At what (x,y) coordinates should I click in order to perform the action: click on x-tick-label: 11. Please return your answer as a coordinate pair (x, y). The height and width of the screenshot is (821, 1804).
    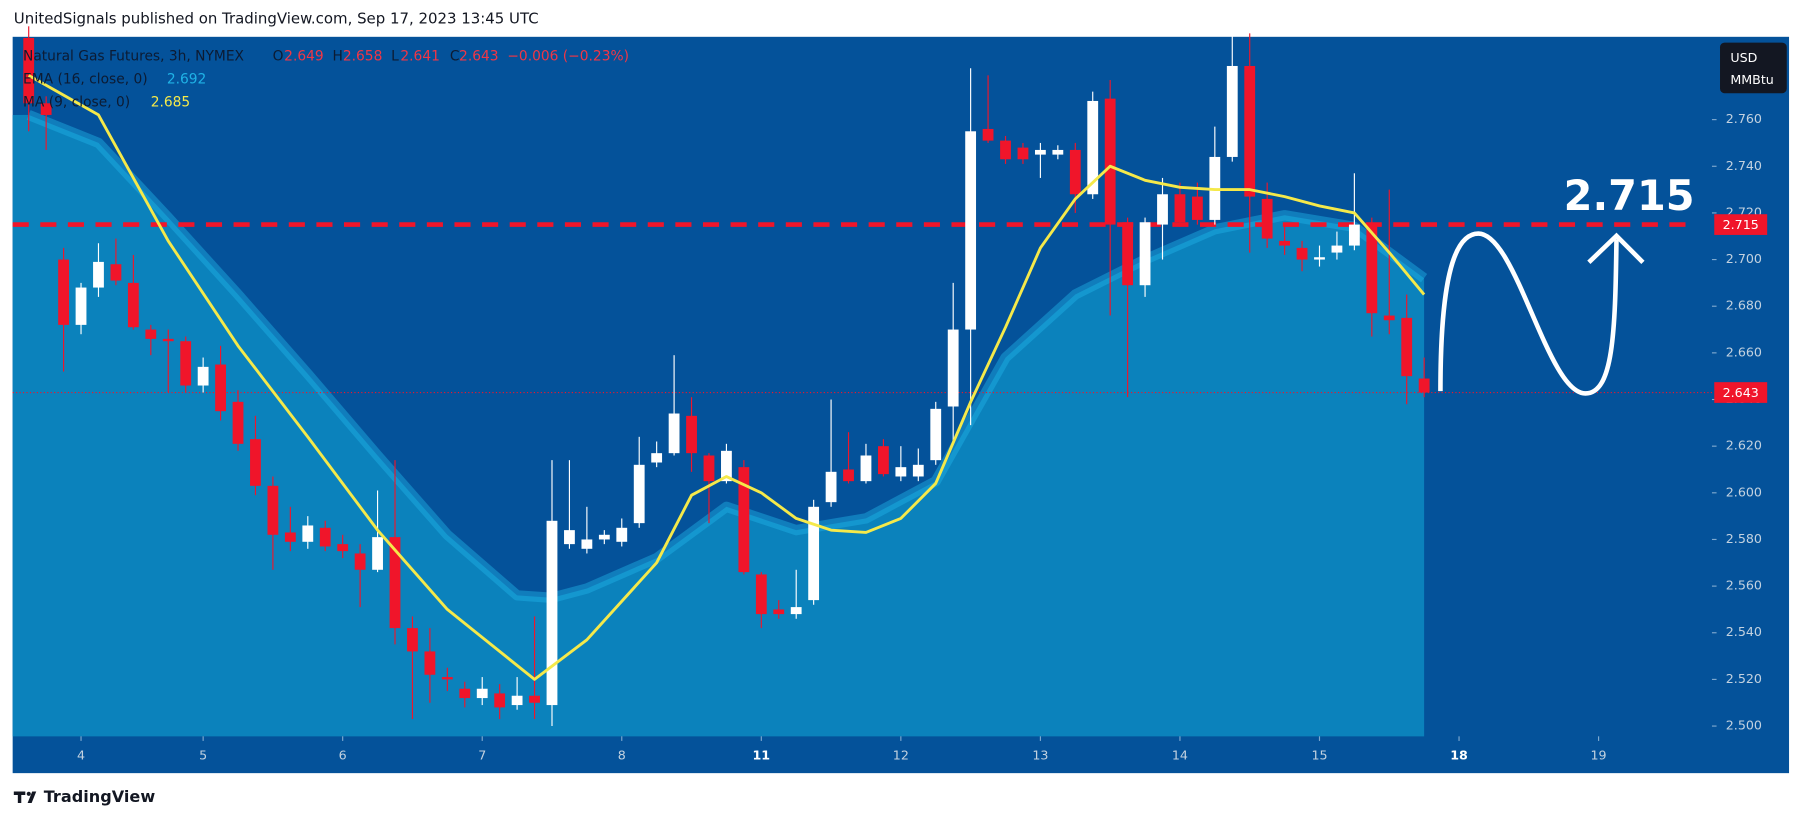
    Looking at the image, I should click on (762, 754).